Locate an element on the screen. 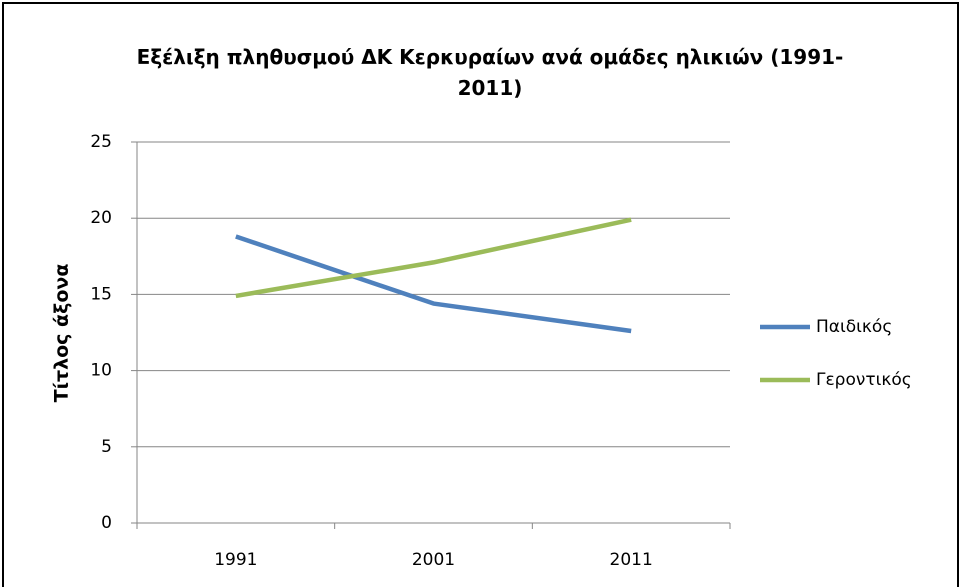 The image size is (962, 587). y-tick-label: 10 is located at coordinates (101, 371).